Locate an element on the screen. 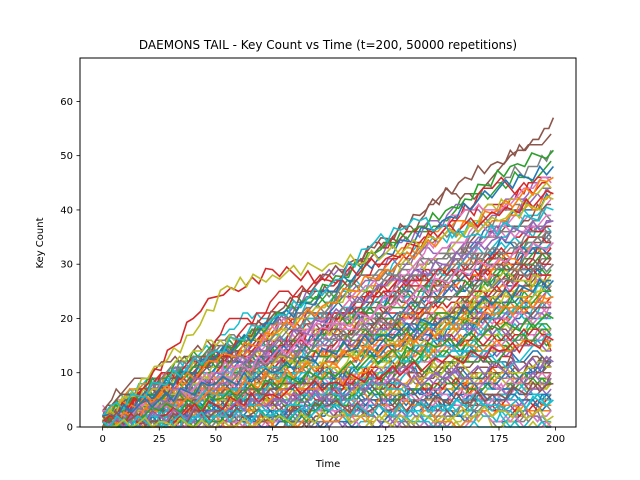 The width and height of the screenshot is (640, 480). y-axis-label: Key Count is located at coordinates (40, 242).